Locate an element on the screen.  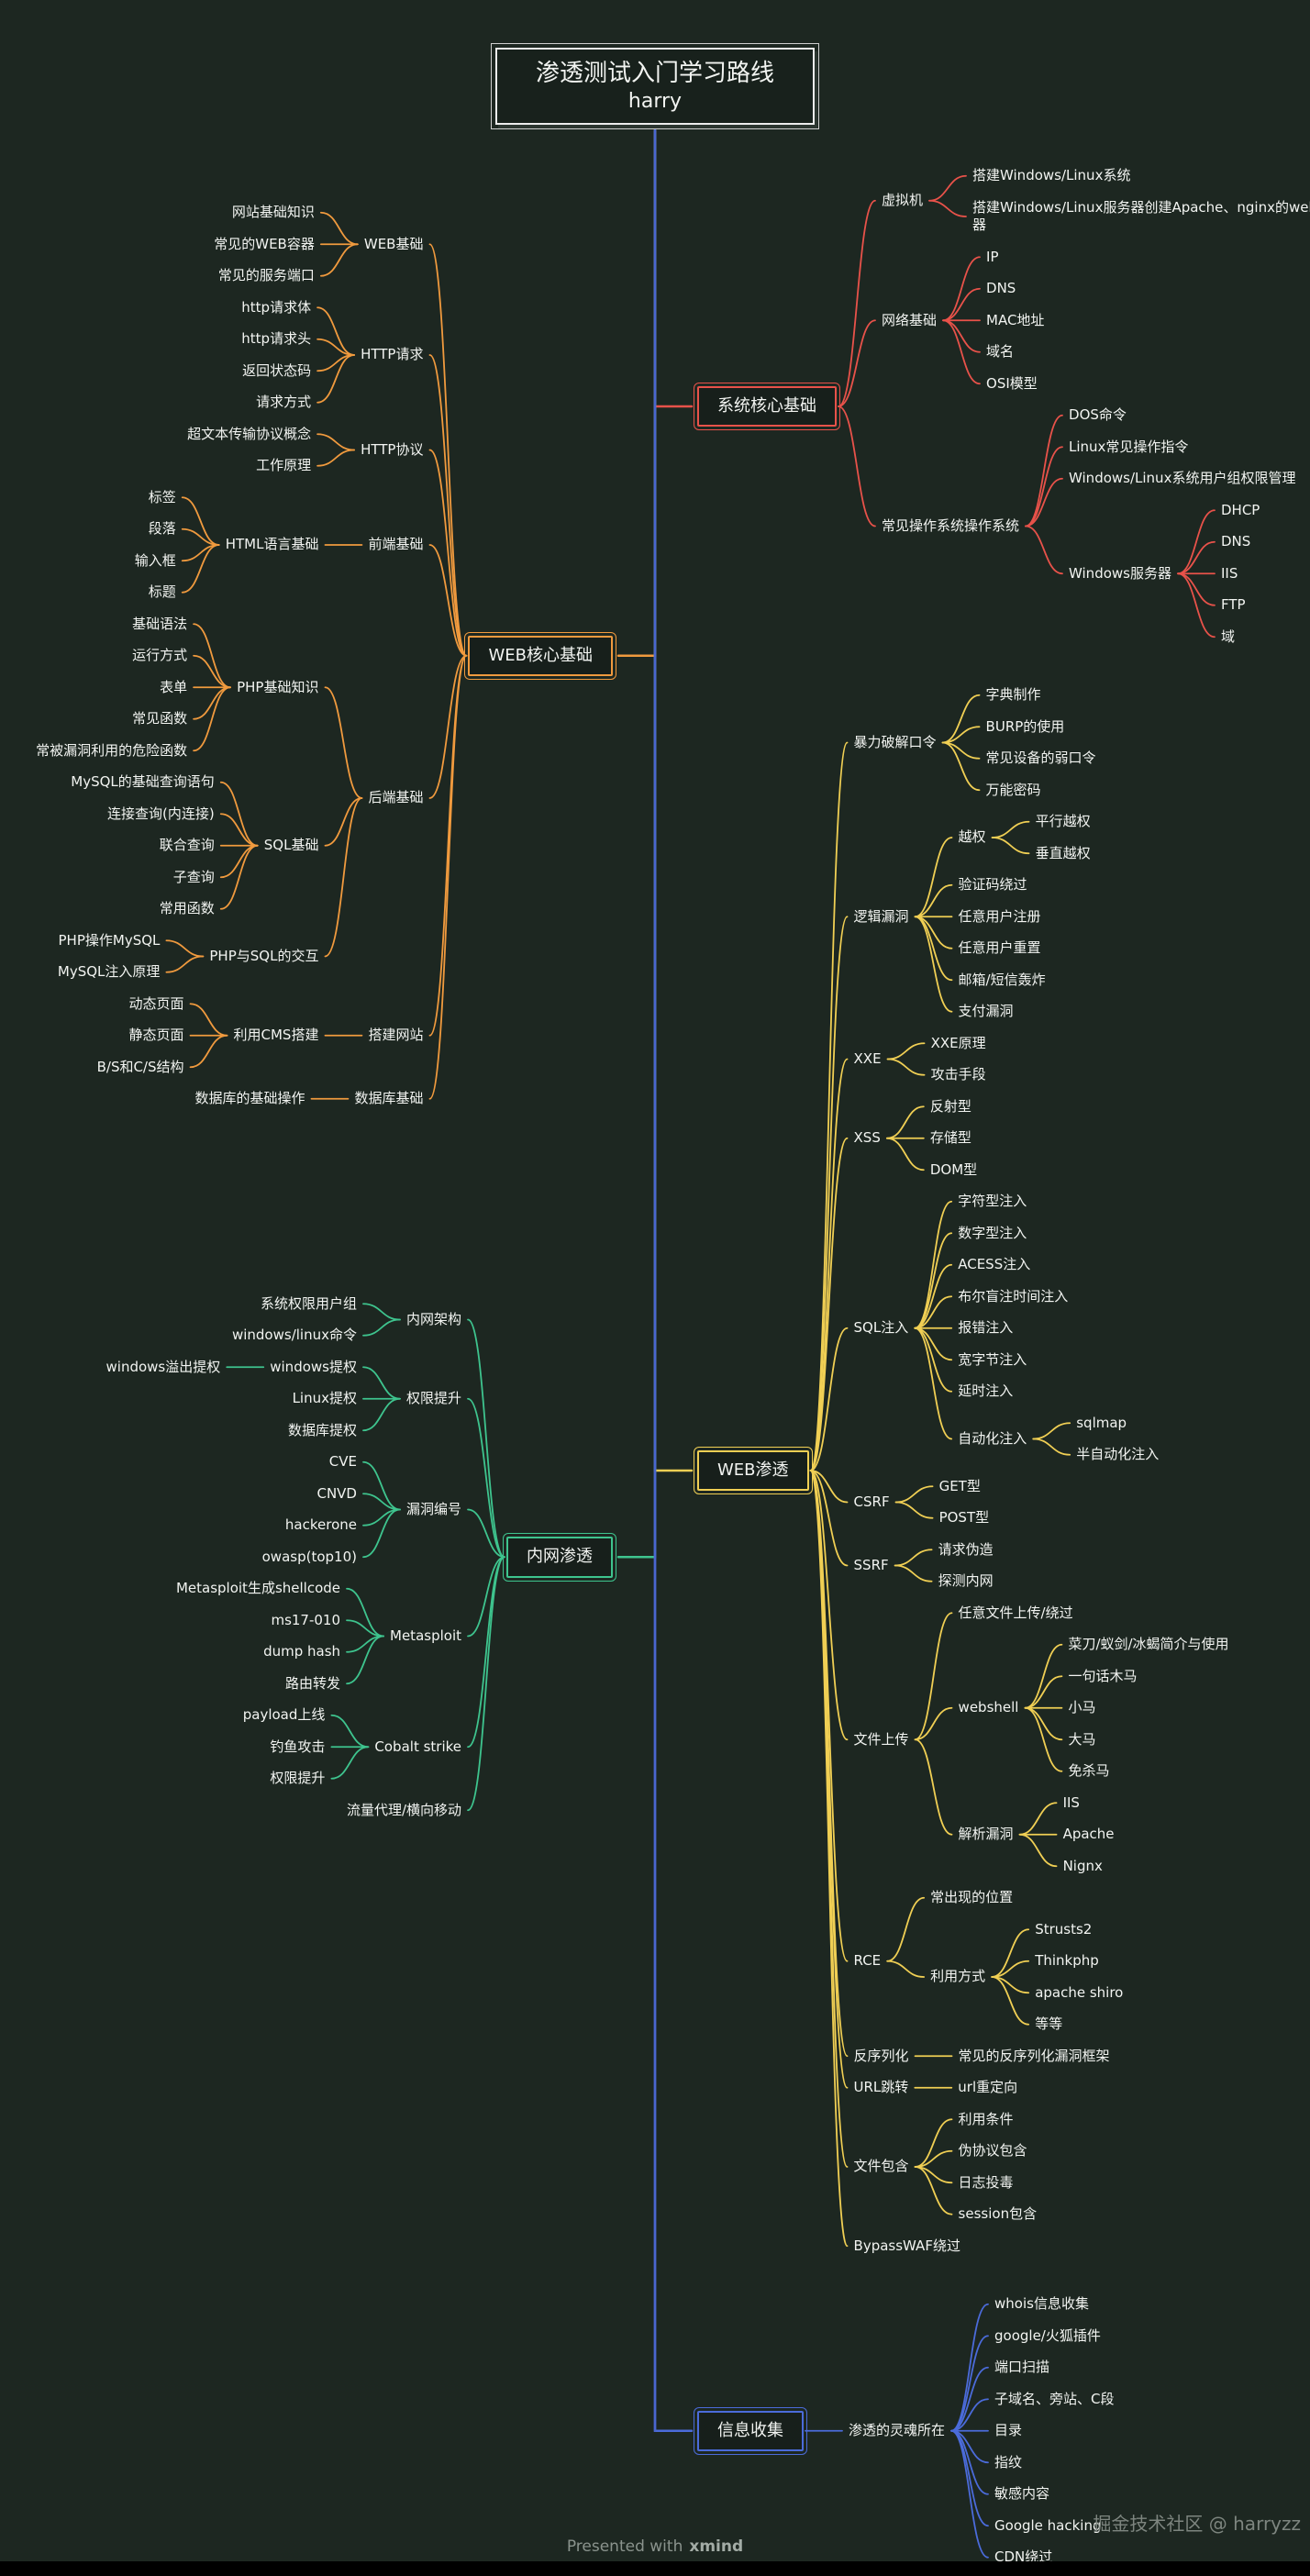
topic-node: Apache is located at coordinates (1088, 1834).